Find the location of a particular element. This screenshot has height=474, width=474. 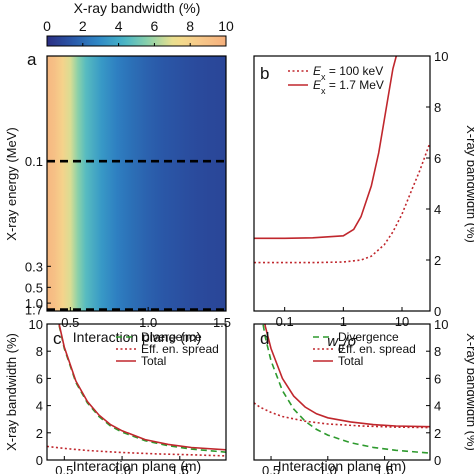

series-line-ex-100-kev is located at coordinates (342, 203).